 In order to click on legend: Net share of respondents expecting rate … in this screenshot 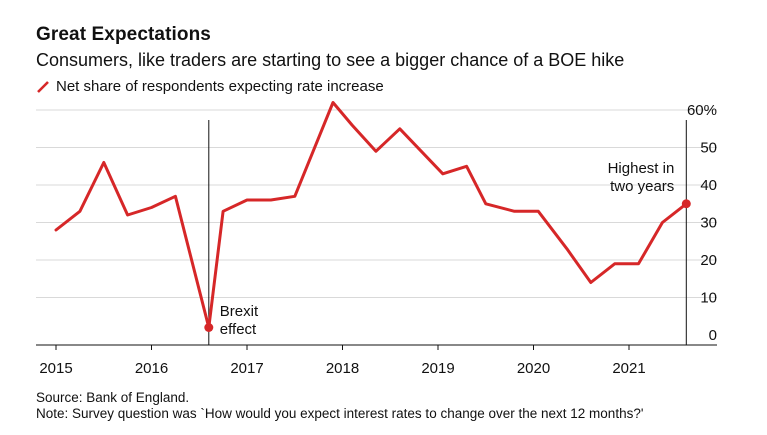, I will do `click(210, 86)`.